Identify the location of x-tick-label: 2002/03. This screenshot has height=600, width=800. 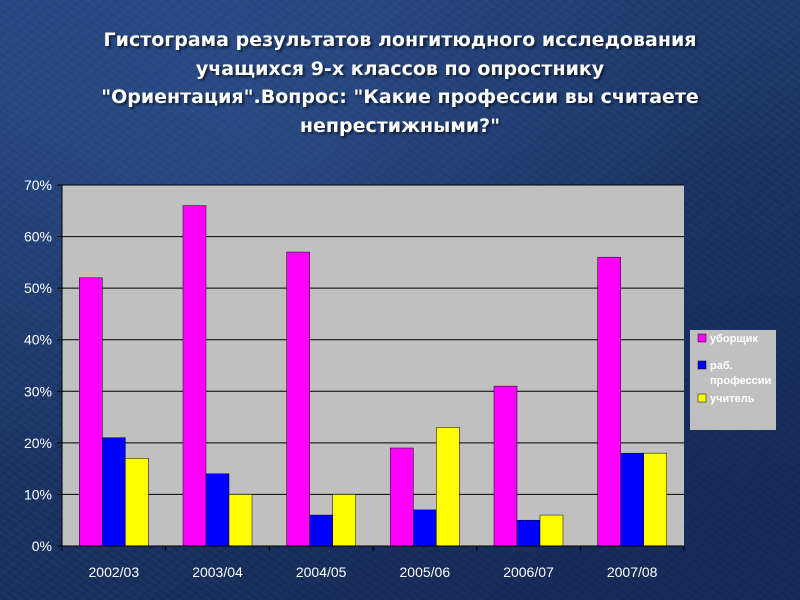
(114, 572).